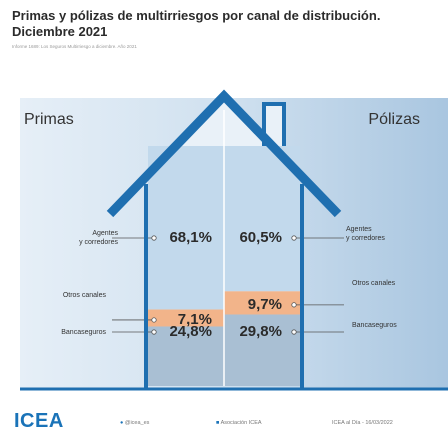 Image resolution: width=448 pixels, height=440 pixels. I want to click on value-label-otros-primas: 7,1%, so click(195, 319).